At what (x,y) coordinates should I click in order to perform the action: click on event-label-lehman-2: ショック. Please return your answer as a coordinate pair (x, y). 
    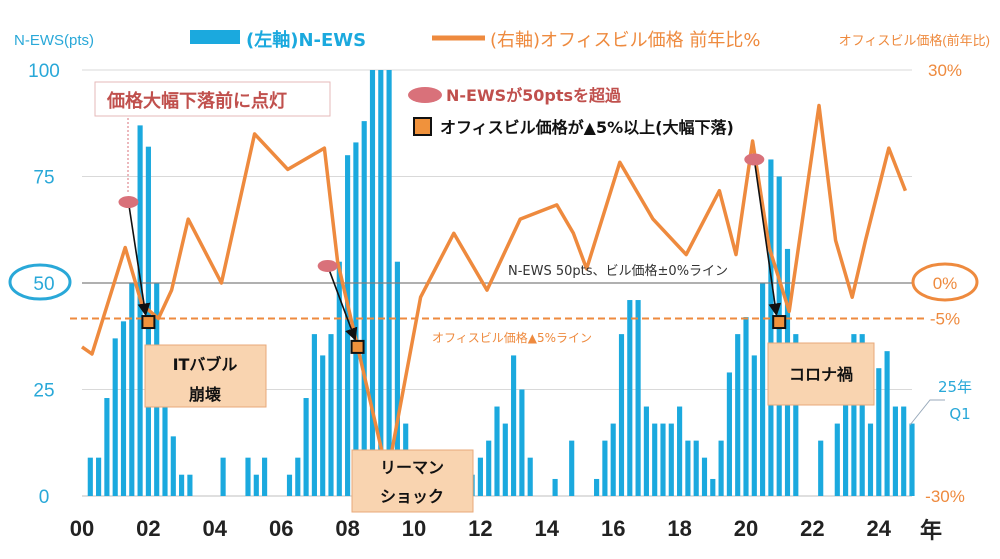
    Looking at the image, I should click on (412, 496).